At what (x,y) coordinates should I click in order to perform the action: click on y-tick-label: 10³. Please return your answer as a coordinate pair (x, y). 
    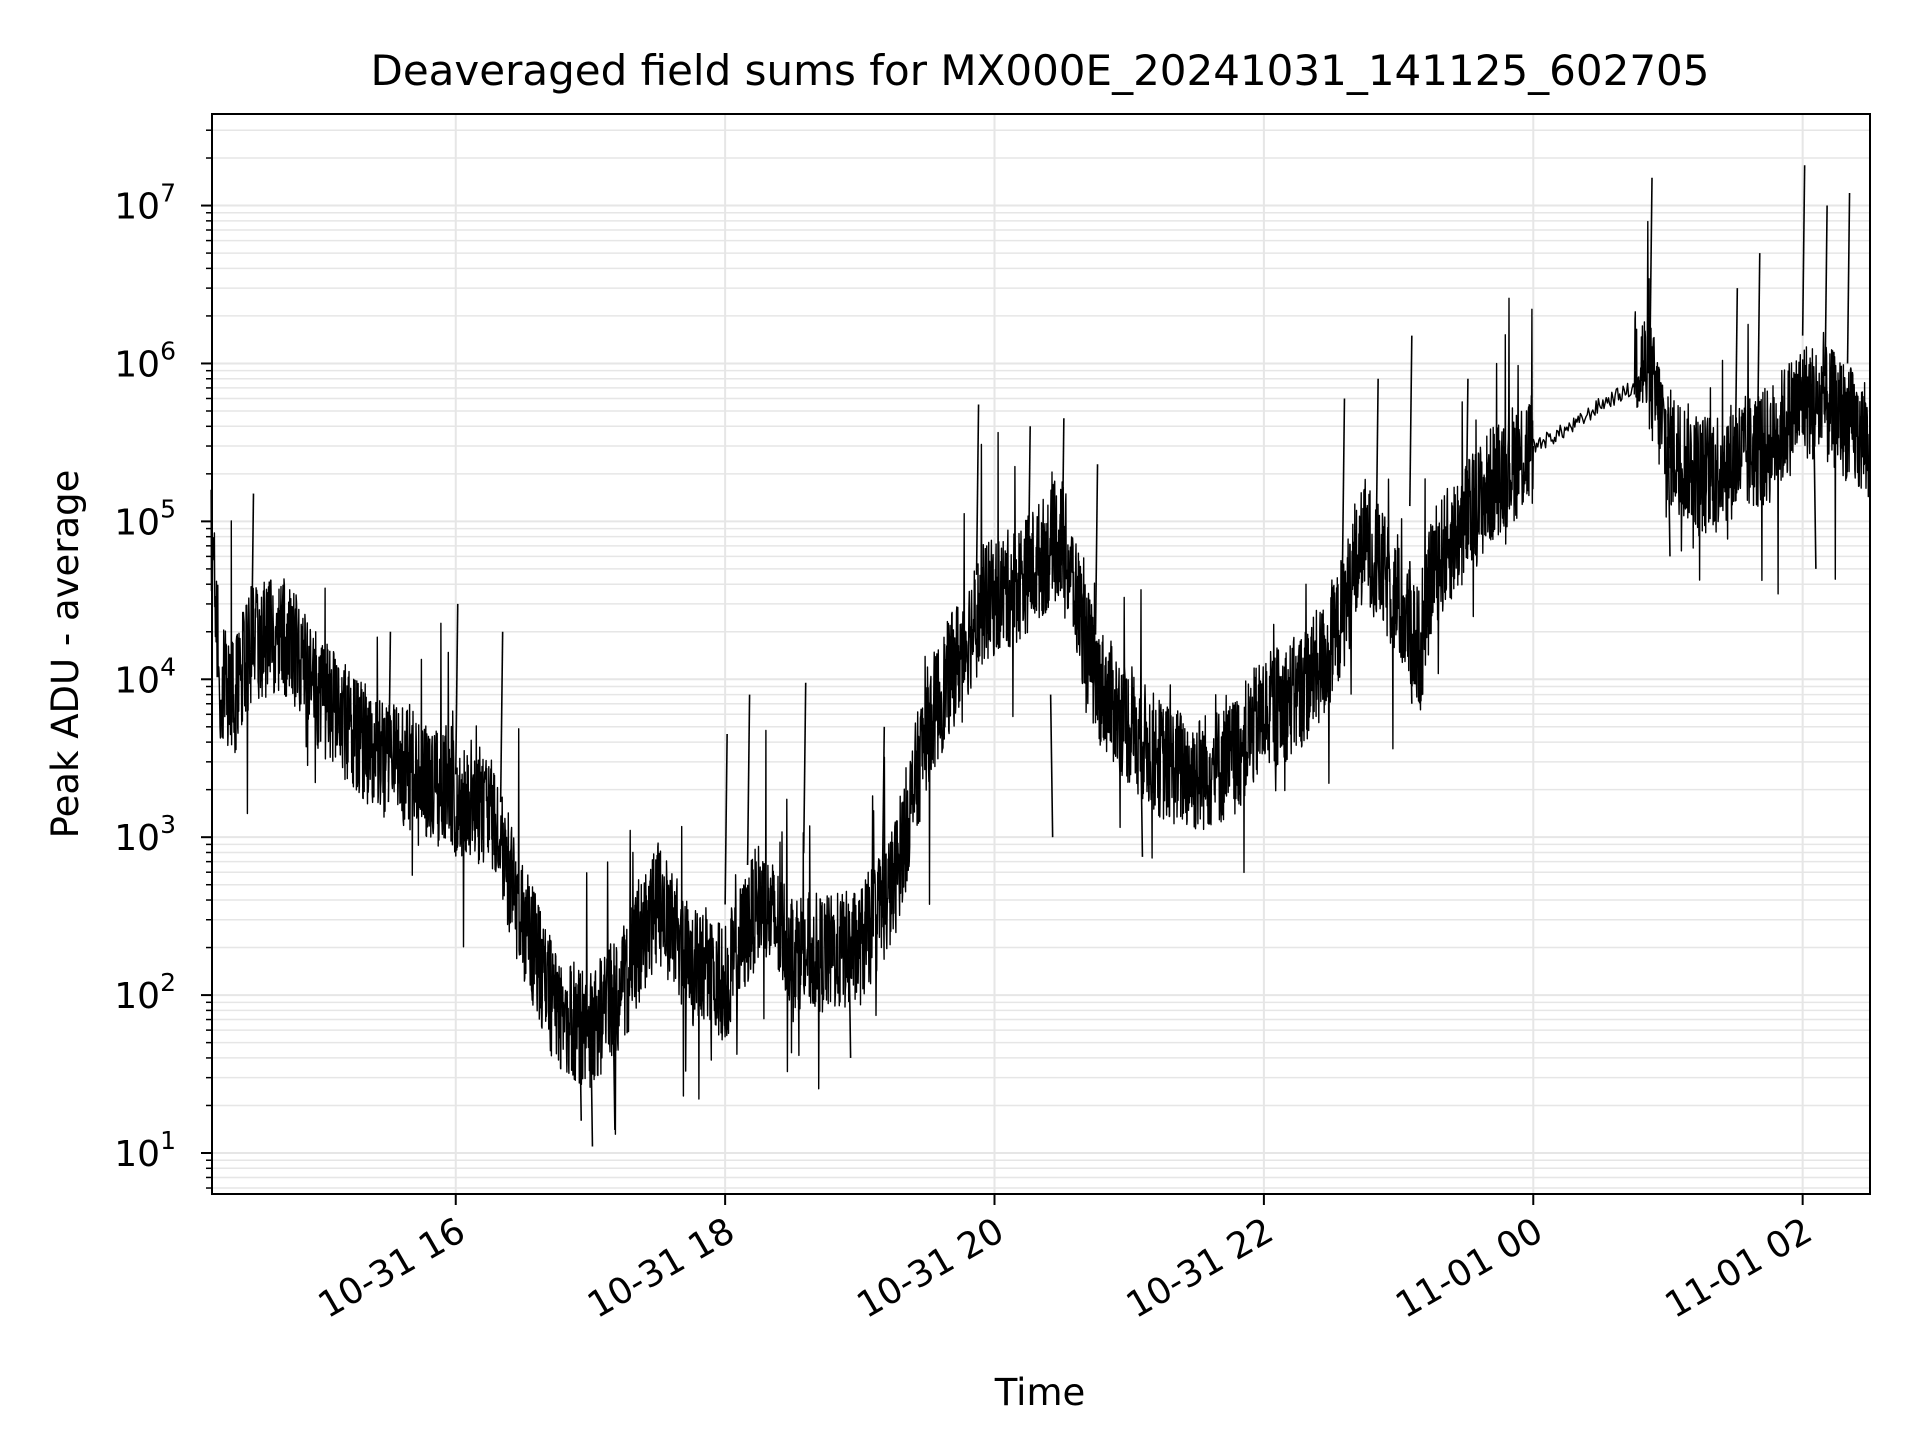
    Looking at the image, I should click on (145, 834).